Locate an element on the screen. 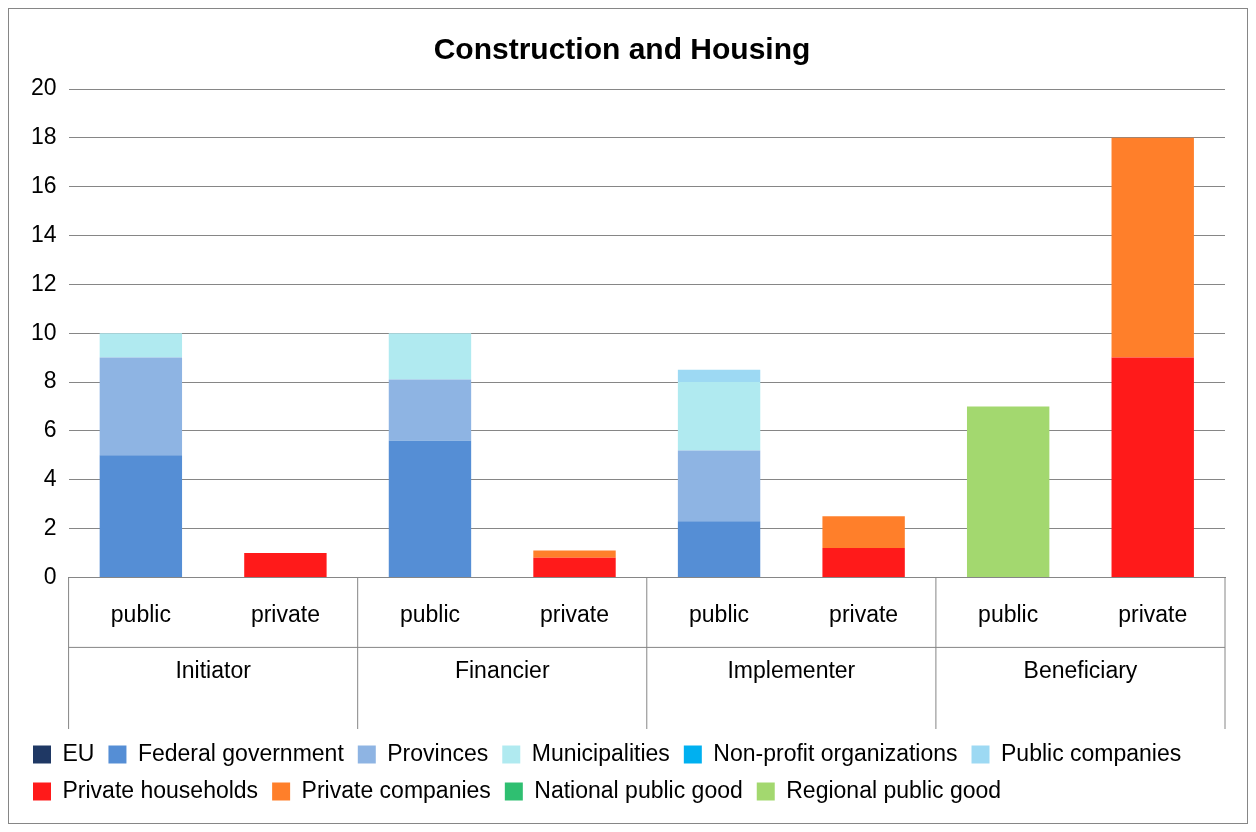 This screenshot has height=832, width=1256. legend-label: Public companies is located at coordinates (1091, 752).